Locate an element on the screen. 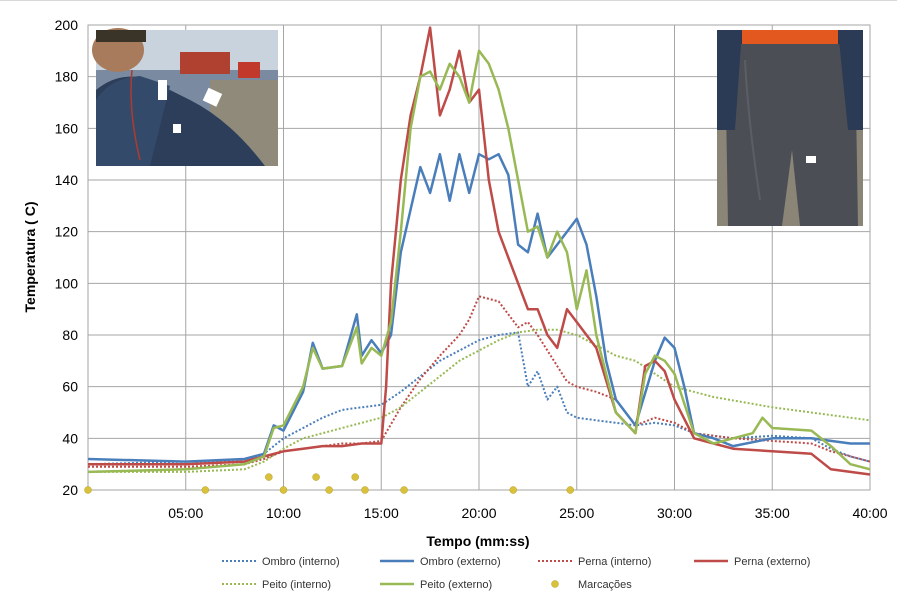  legend-label: Marcações is located at coordinates (605, 585).